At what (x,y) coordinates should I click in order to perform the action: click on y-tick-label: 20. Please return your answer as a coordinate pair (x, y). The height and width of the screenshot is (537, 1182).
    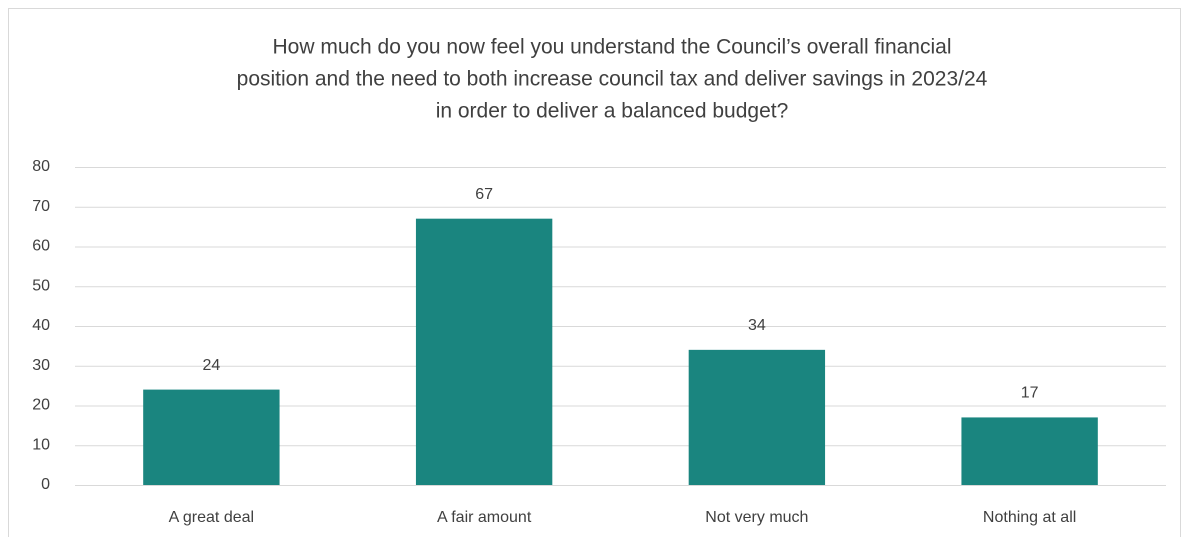
    Looking at the image, I should click on (41, 405).